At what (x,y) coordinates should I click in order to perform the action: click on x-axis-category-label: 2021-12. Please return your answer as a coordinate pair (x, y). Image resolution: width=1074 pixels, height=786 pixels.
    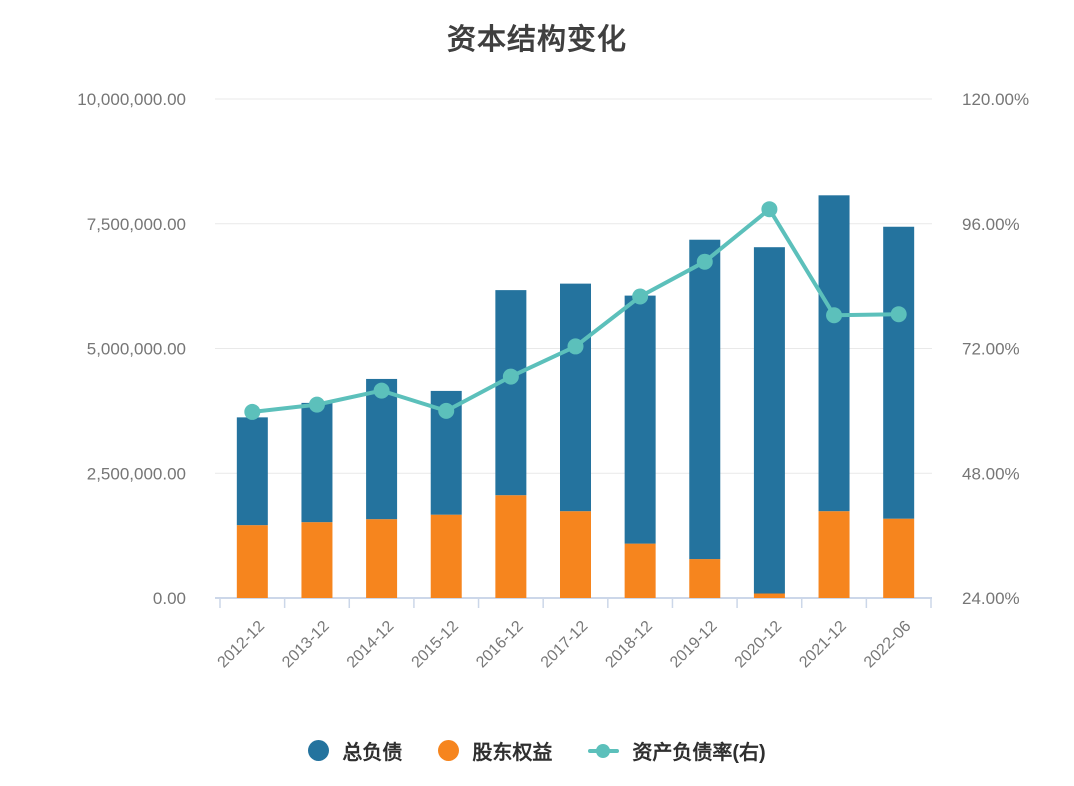
    Looking at the image, I should click on (823, 645).